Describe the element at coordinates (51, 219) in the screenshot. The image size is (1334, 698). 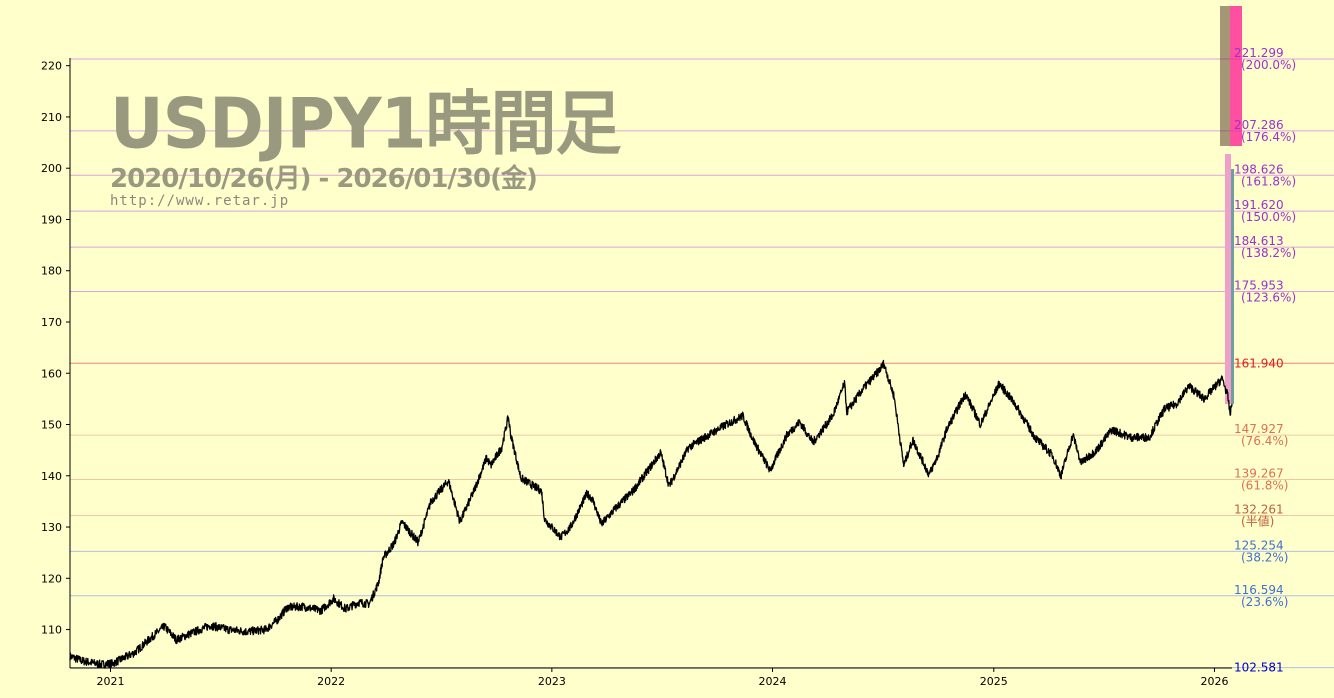
I see `y-tick-label: 190` at that location.